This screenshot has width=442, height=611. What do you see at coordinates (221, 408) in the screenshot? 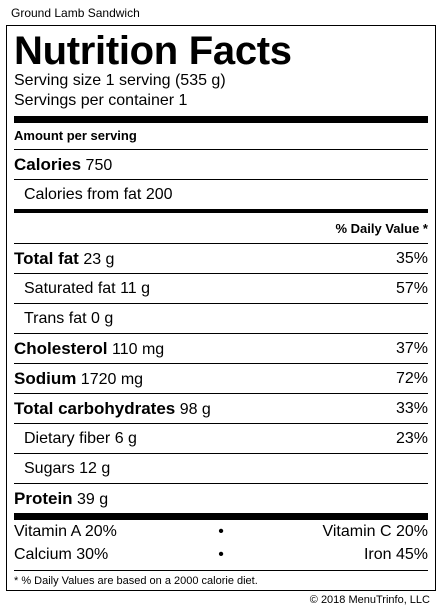
I see `nutrient-row-total-carbohydrates: Total carbohydrates 98 g 33%` at bounding box center [221, 408].